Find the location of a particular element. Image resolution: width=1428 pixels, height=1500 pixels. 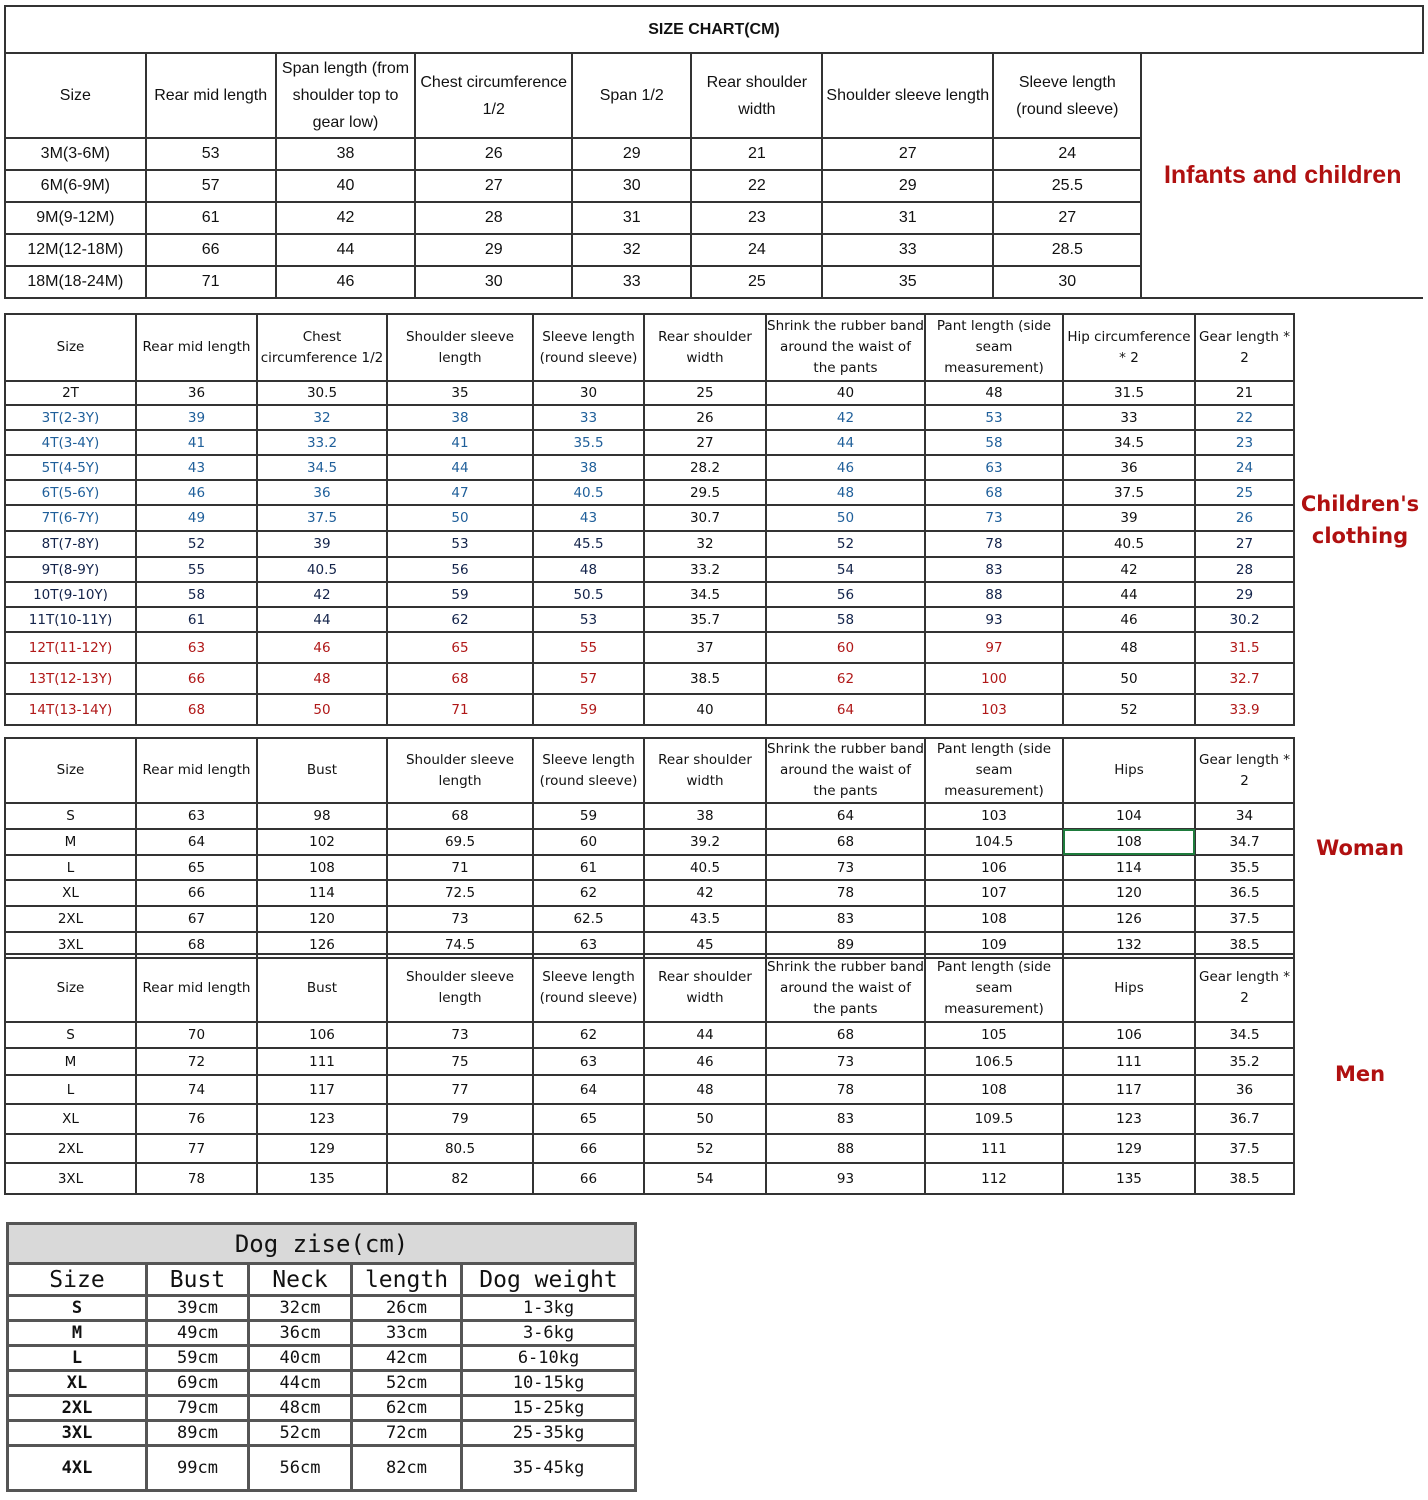

value-cell: 39cm is located at coordinates (197, 1308).